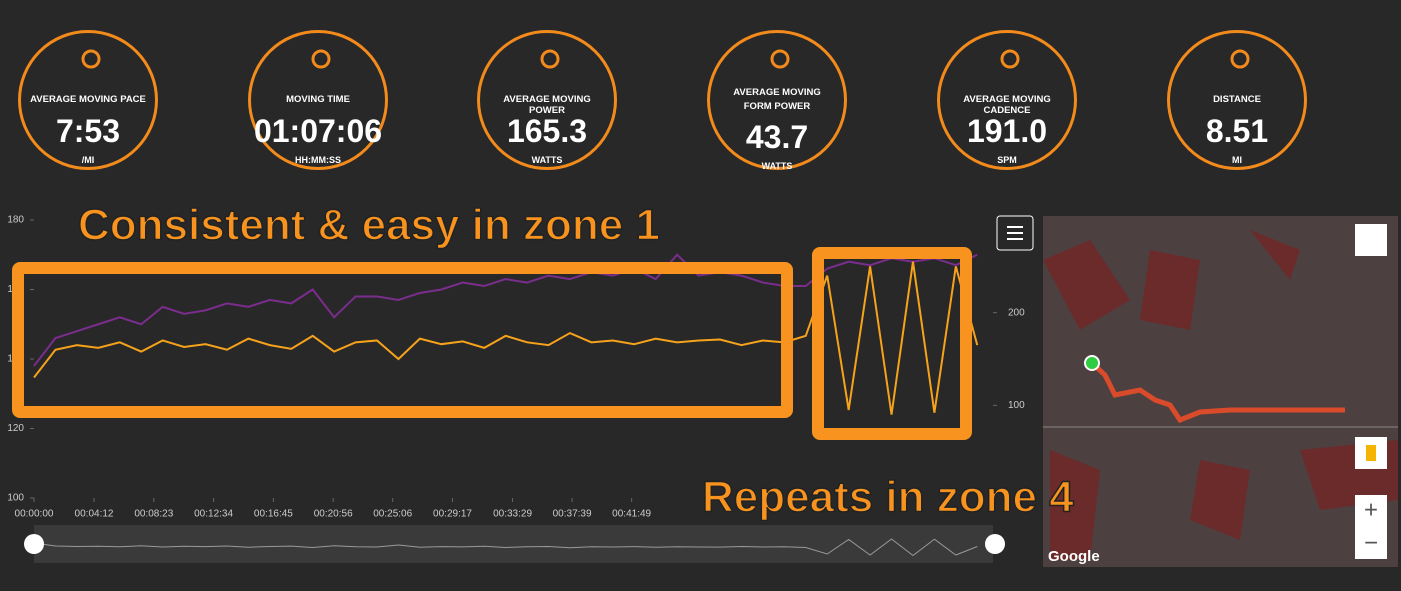  What do you see at coordinates (1237, 131) in the screenshot?
I see `stat-value: 8.51` at bounding box center [1237, 131].